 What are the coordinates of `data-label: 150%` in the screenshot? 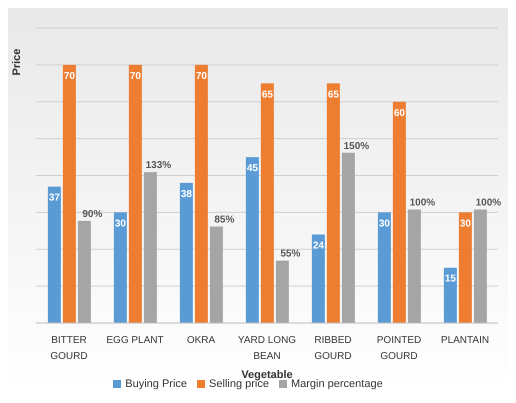 It's located at (357, 146).